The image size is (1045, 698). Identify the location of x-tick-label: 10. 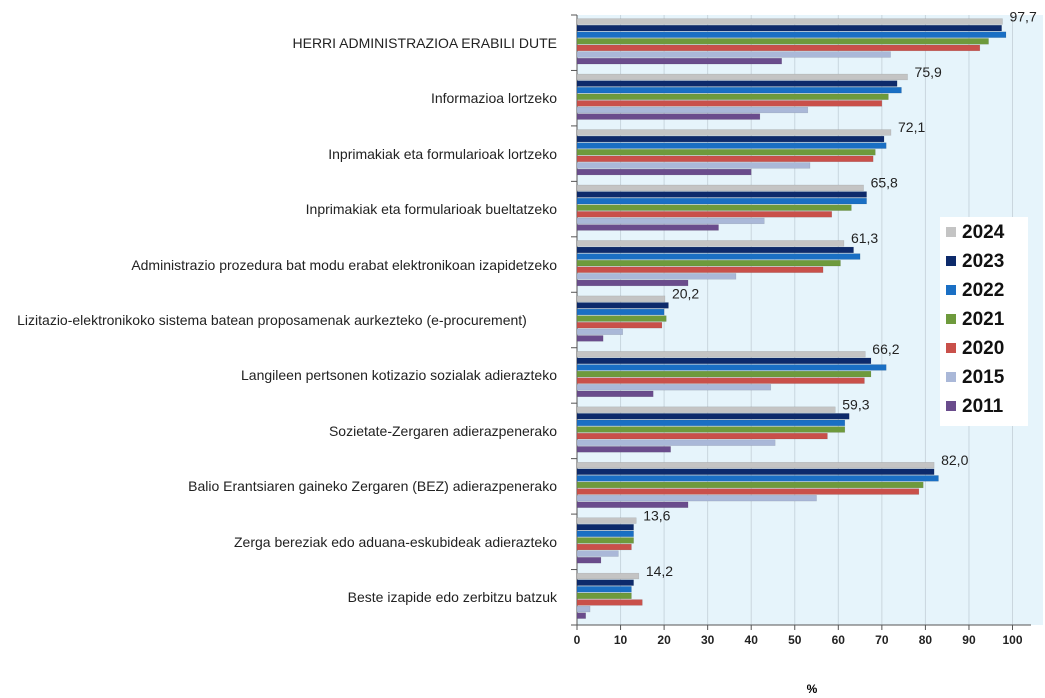
(621, 640).